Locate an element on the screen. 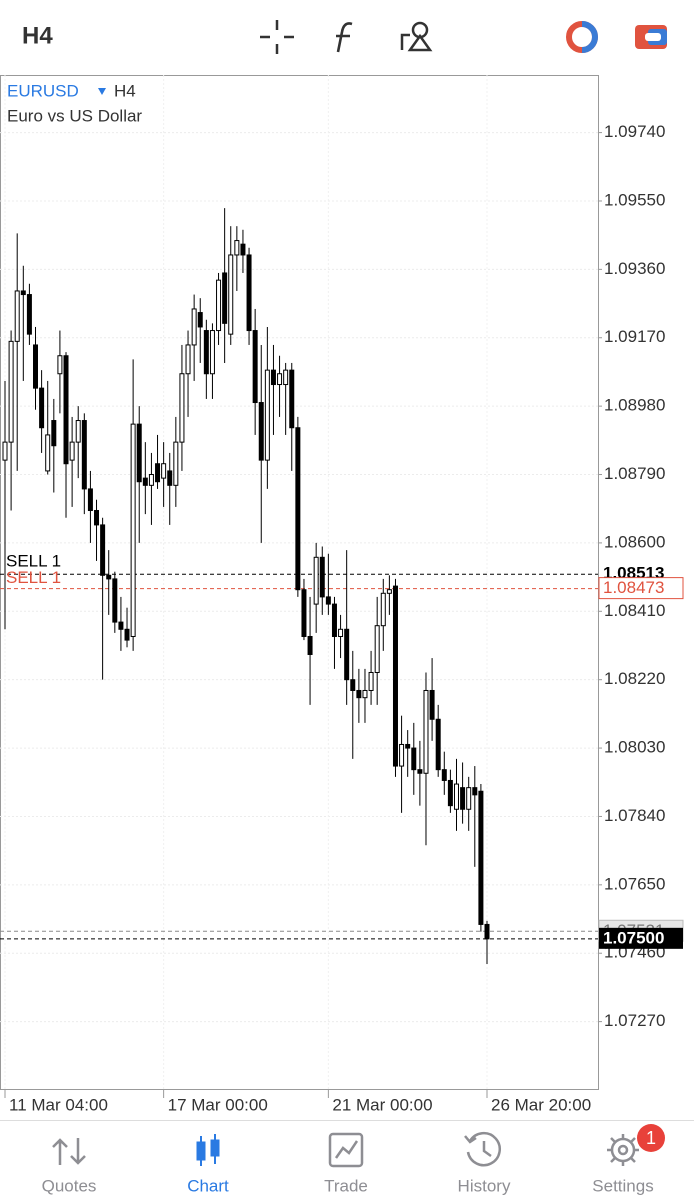 This screenshot has height=1200, width=694. y-tick-label: 1.08790 is located at coordinates (634, 473).